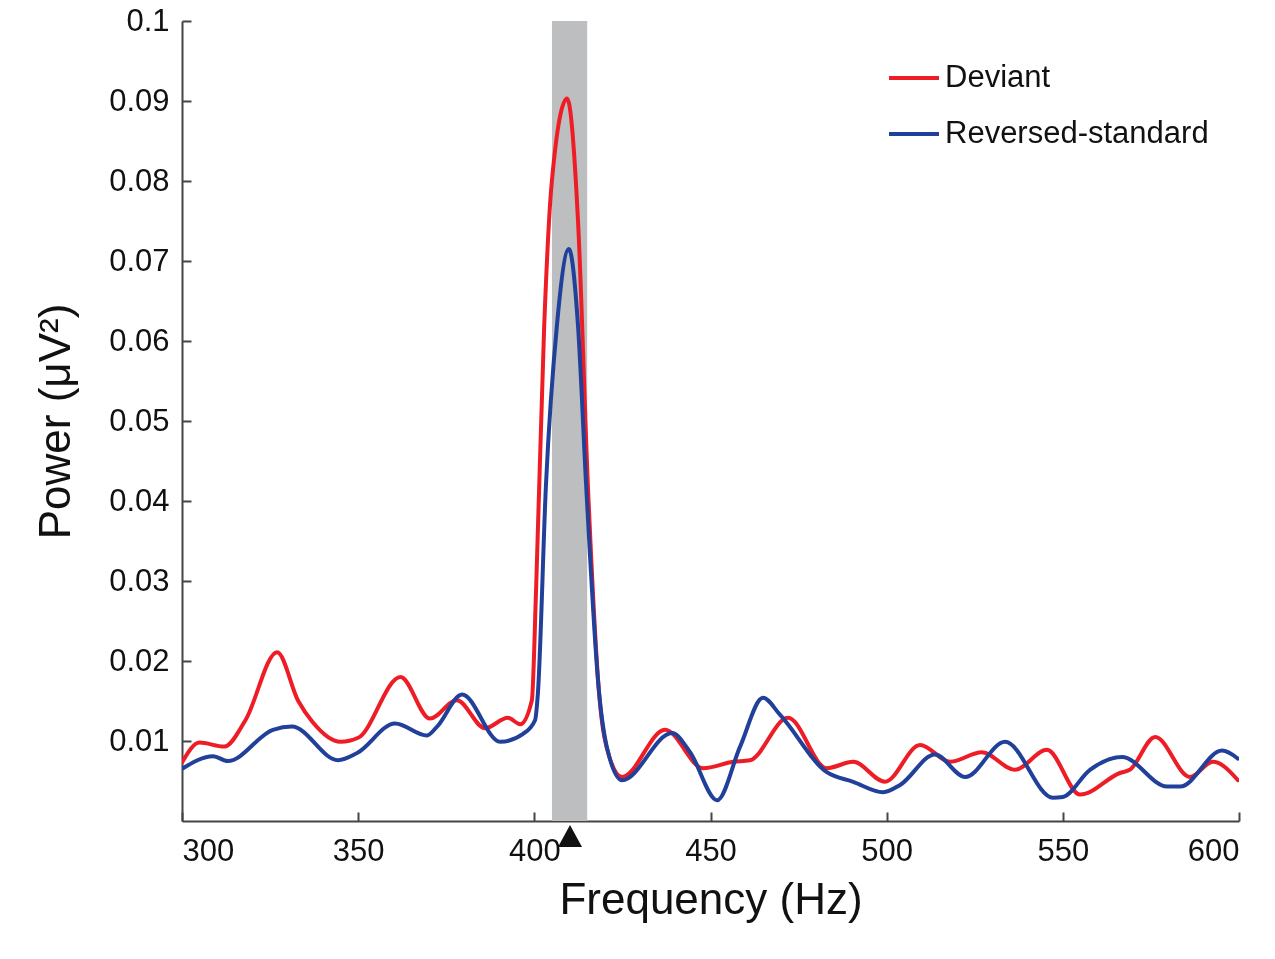 The width and height of the screenshot is (1275, 959). Describe the element at coordinates (139, 180) in the screenshot. I see `y-tick-label: 0.08` at that location.